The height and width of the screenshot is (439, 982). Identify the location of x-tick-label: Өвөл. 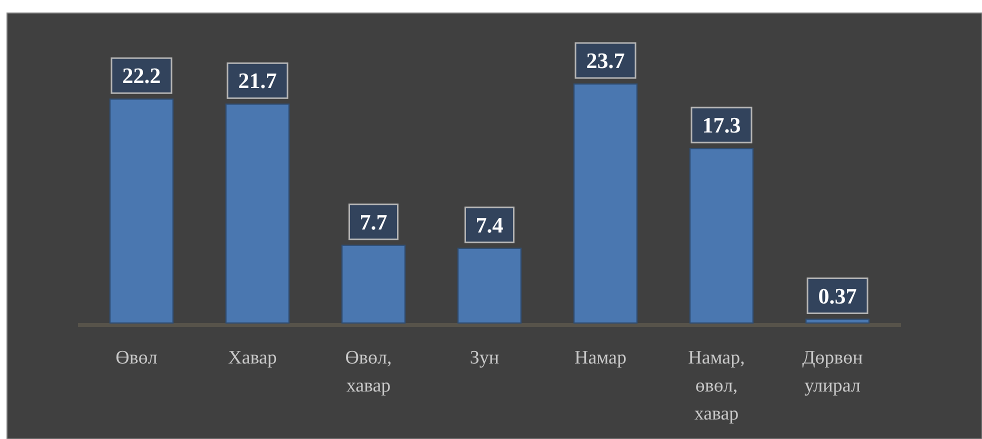
(137, 358).